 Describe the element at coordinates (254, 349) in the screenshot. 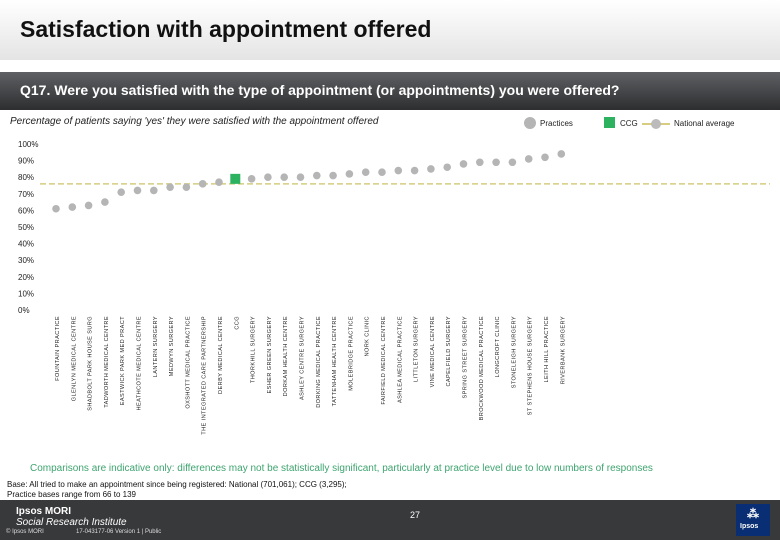

I see `x-category-label: THORKHILL SURGERY` at that location.